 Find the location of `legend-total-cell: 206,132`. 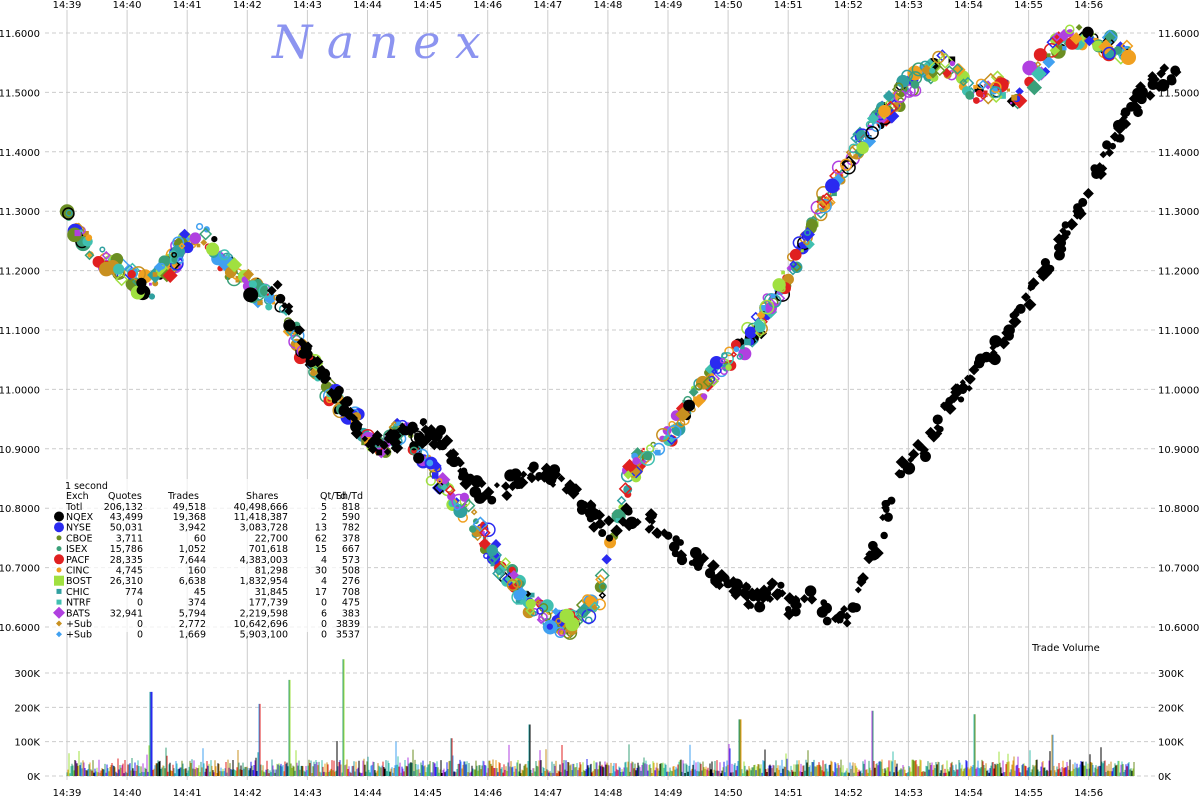

legend-total-cell: 206,132 is located at coordinates (123, 507).